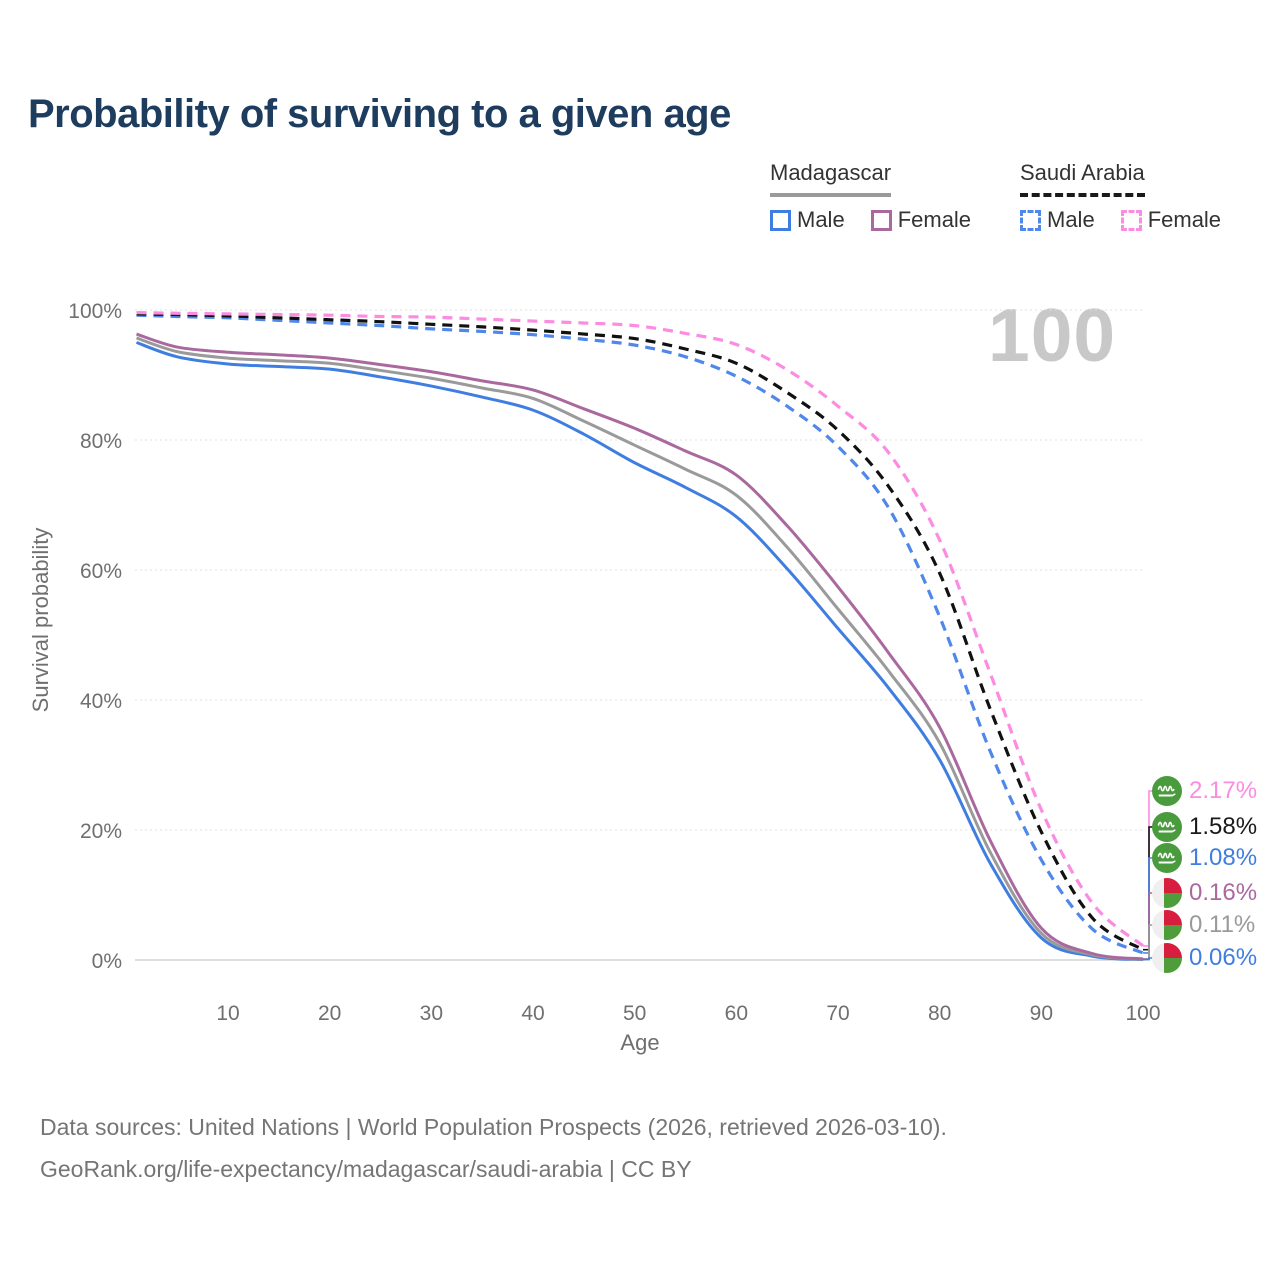 This screenshot has height=1280, width=1280. Describe the element at coordinates (1131, 220) in the screenshot. I see `saudi-female-swatch-icon` at that location.